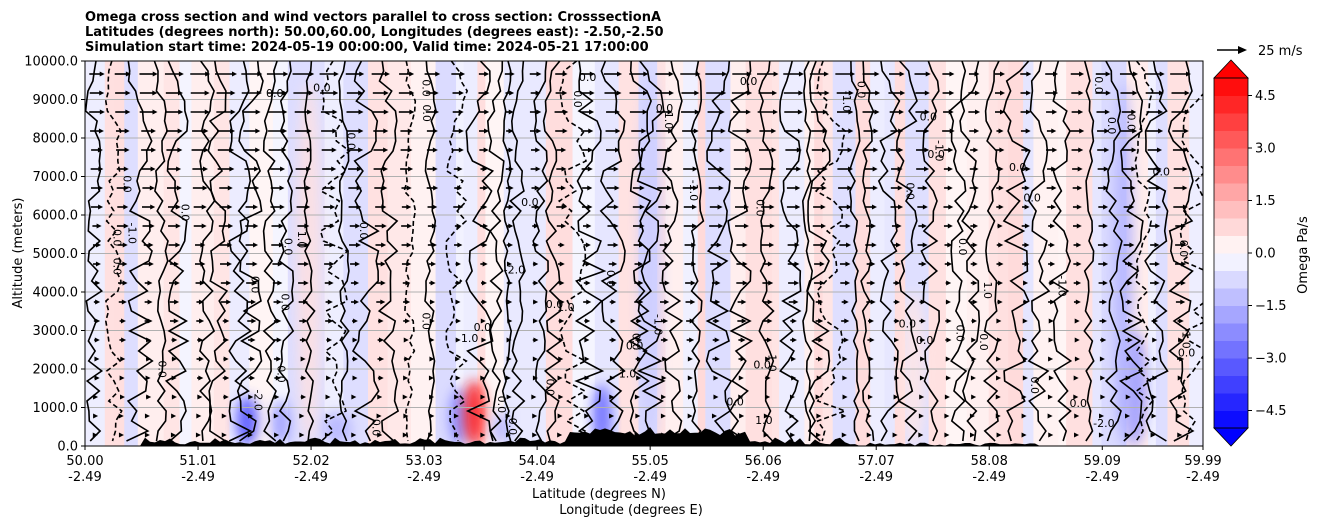 The width and height of the screenshot is (1320, 526). What do you see at coordinates (658, 324) in the screenshot?
I see `contour-label: -1.0` at bounding box center [658, 324].